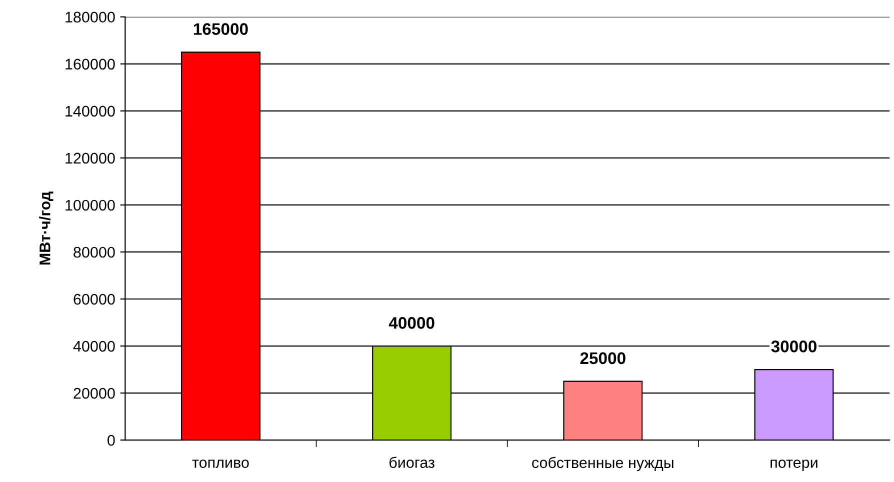  What do you see at coordinates (603, 464) in the screenshot?
I see `x-tick-label: собственные нужды` at bounding box center [603, 464].